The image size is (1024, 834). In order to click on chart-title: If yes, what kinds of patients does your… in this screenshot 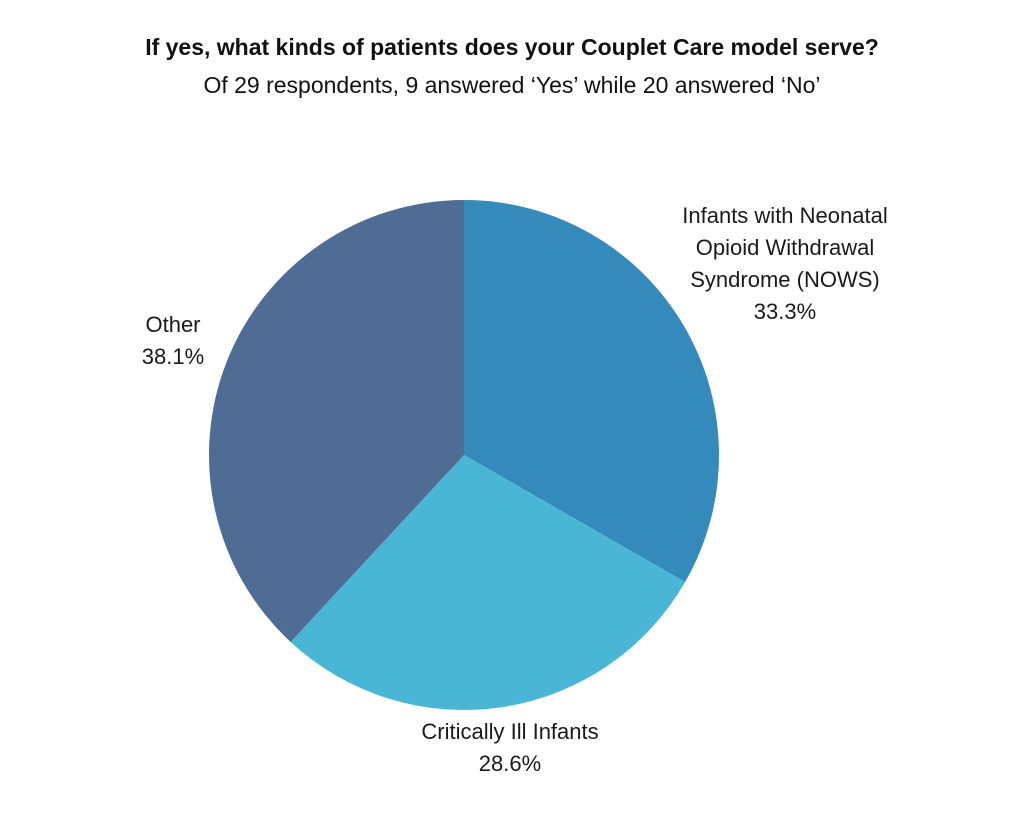, I will do `click(512, 47)`.